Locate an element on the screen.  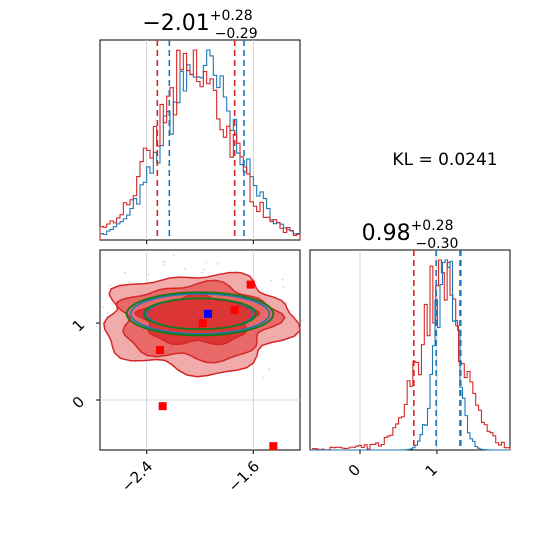
x-title-upper: +0.28 is located at coordinates (231, 16).